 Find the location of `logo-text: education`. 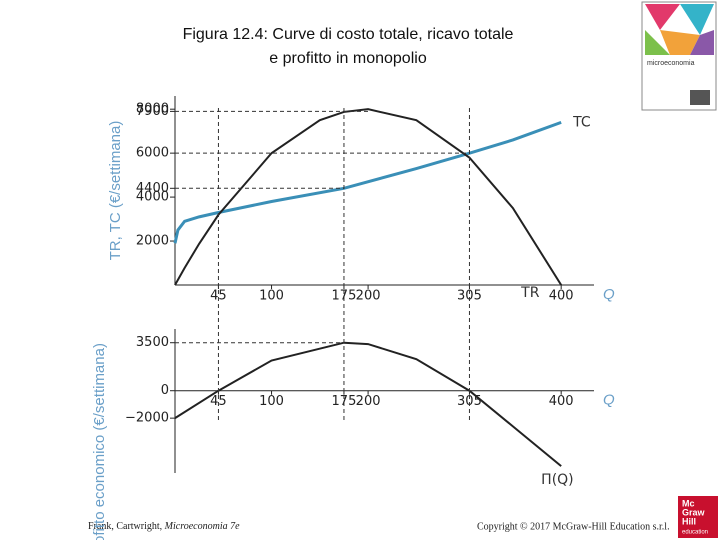

logo-text: education is located at coordinates (695, 533).